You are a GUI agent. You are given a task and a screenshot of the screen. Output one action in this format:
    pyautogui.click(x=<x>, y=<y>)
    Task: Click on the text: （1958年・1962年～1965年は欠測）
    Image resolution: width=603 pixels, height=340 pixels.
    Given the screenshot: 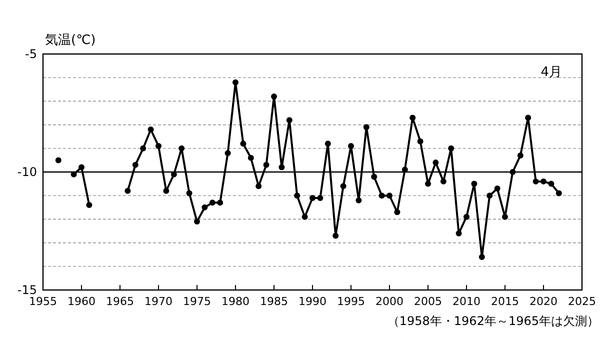 What is the action you would take?
    pyautogui.click(x=493, y=321)
    